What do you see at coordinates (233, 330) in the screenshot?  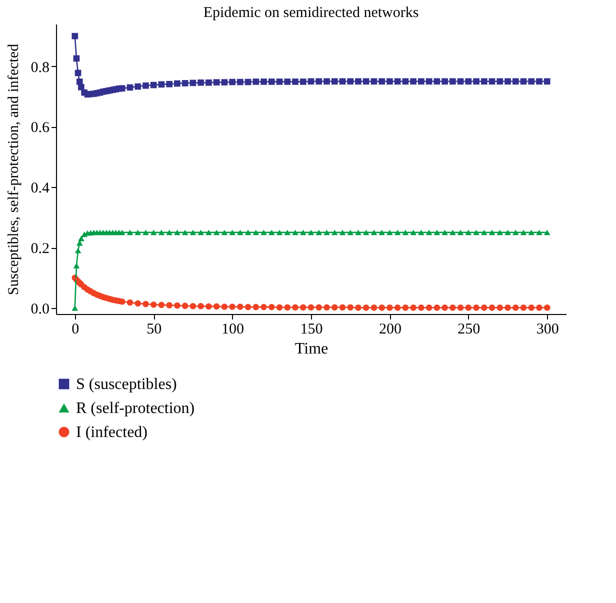 I see `x-tick-label: 100` at bounding box center [233, 330].